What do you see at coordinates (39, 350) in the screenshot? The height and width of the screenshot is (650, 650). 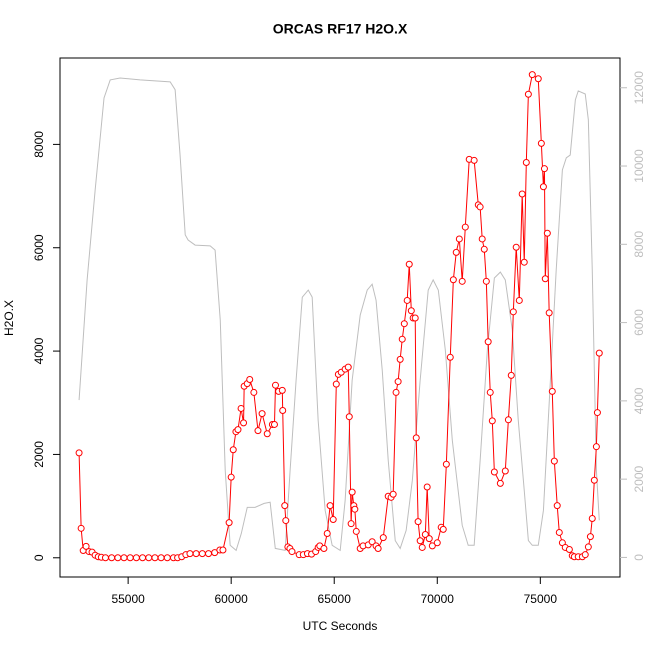 I see `y-tick-label: 4000` at bounding box center [39, 350].